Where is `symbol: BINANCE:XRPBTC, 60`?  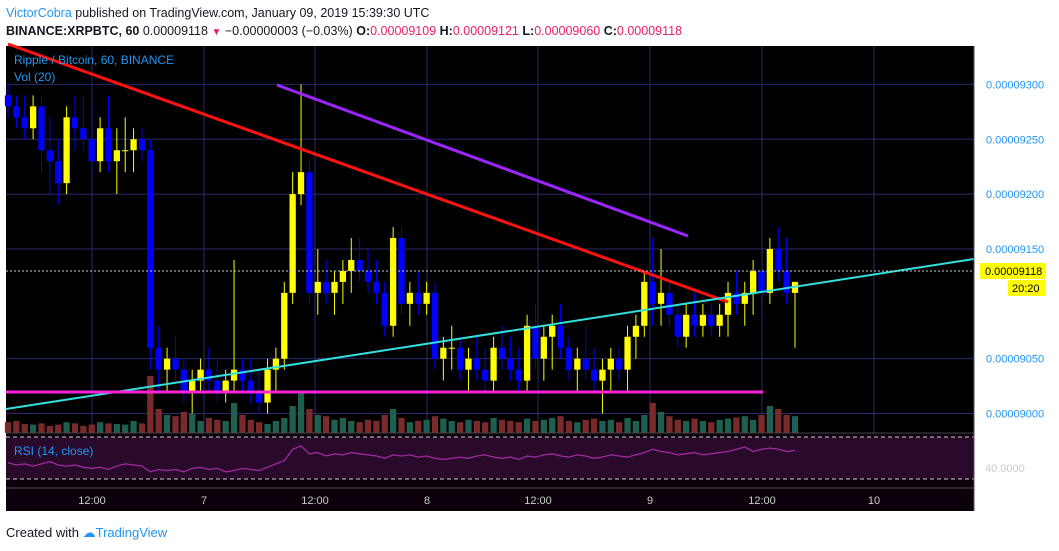 symbol: BINANCE:XRPBTC, 60 is located at coordinates (73, 31).